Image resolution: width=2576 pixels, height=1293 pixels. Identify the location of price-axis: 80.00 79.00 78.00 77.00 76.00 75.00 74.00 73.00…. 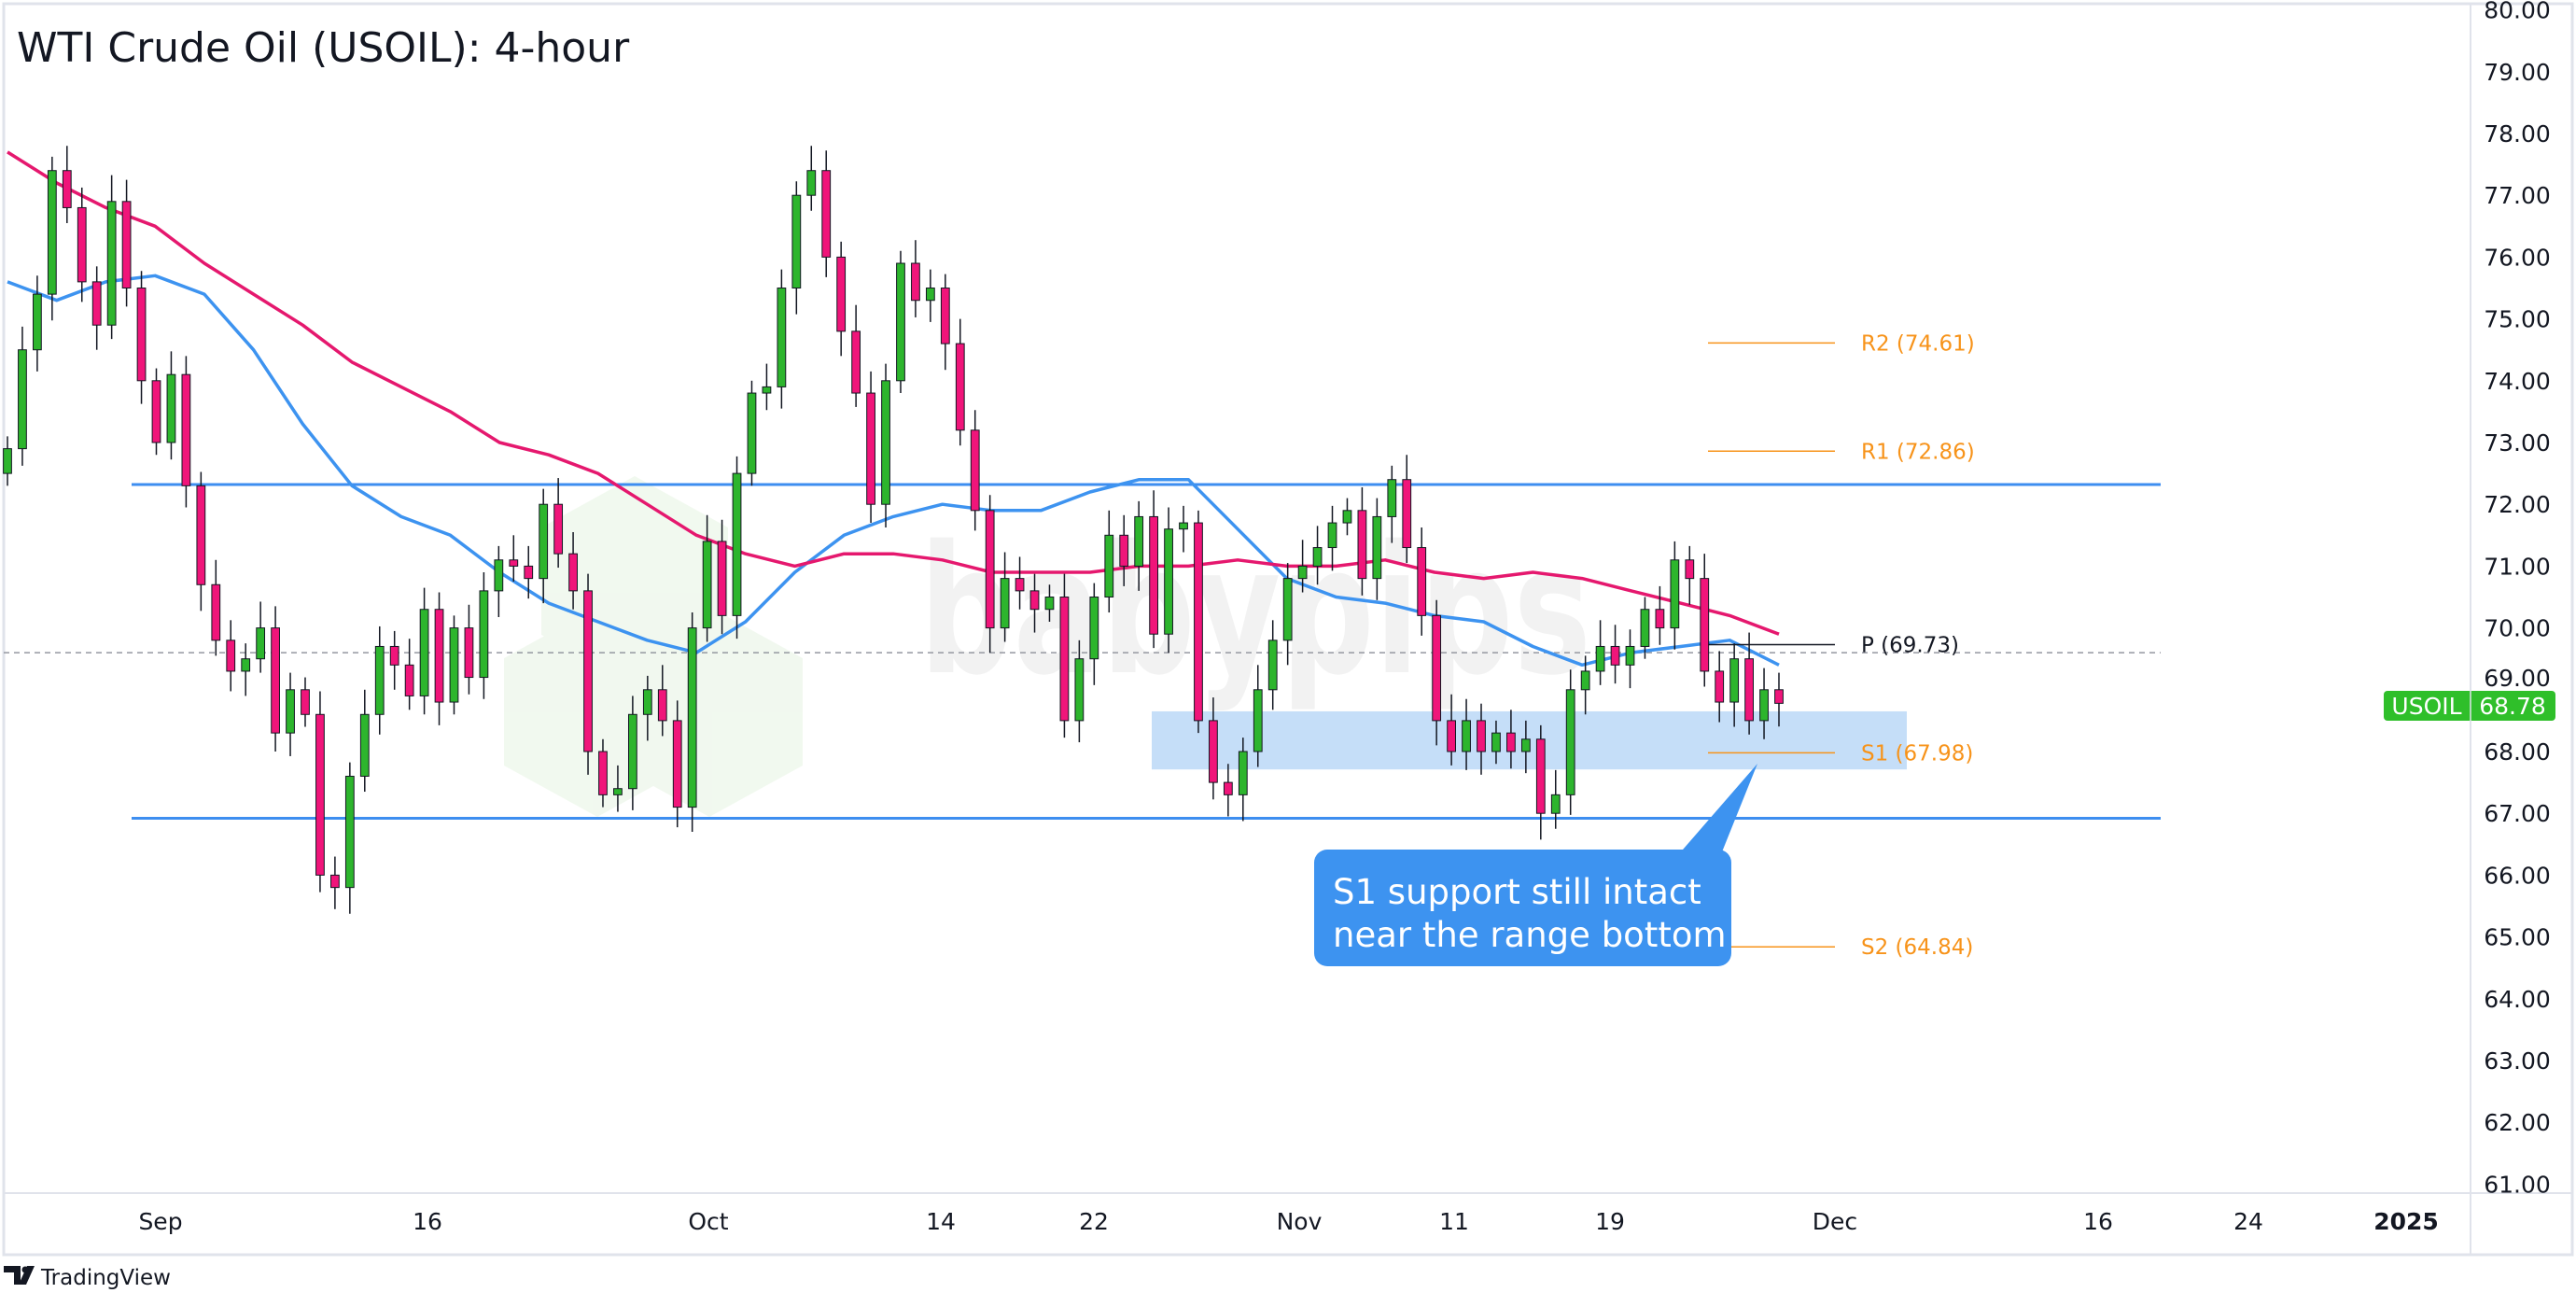
(2517, 599).